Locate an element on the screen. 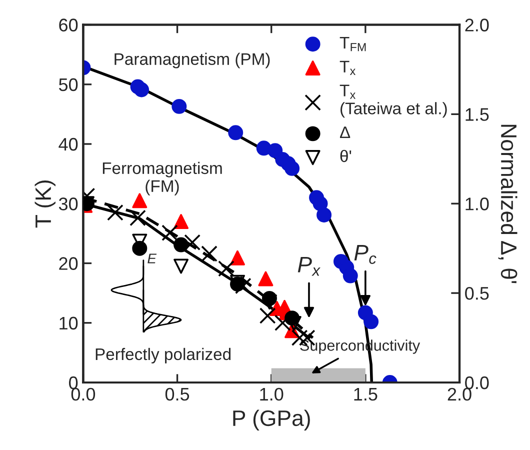  x-tick-label: 0.0 is located at coordinates (83, 394).